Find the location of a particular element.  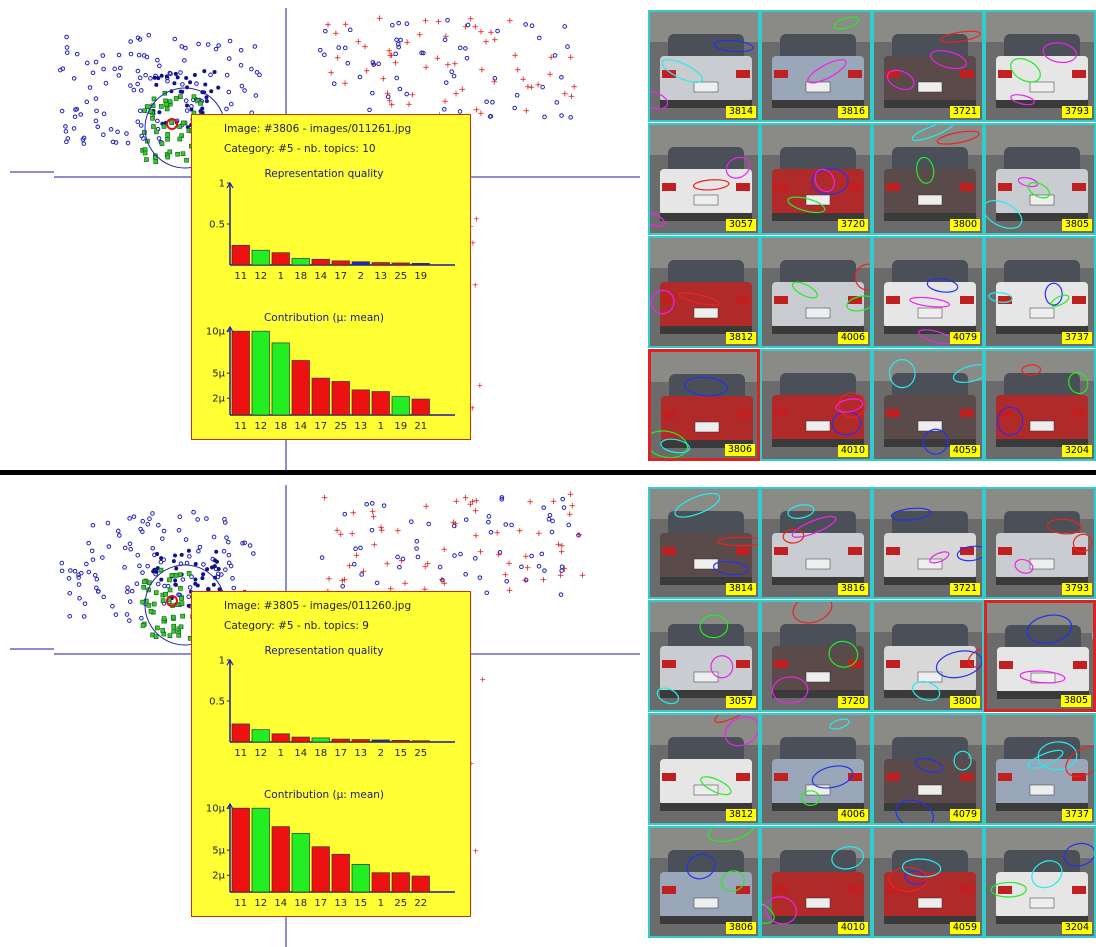

x-tick-label: 12 is located at coordinates (260, 903).